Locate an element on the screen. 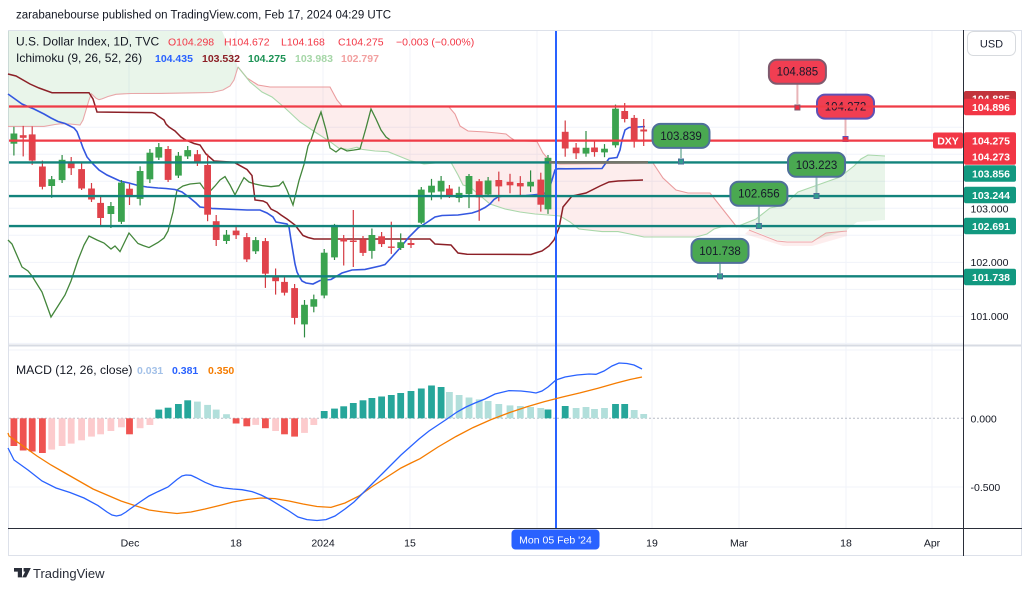  svg-text: MACD (12, 26, close) is located at coordinates (74, 370).